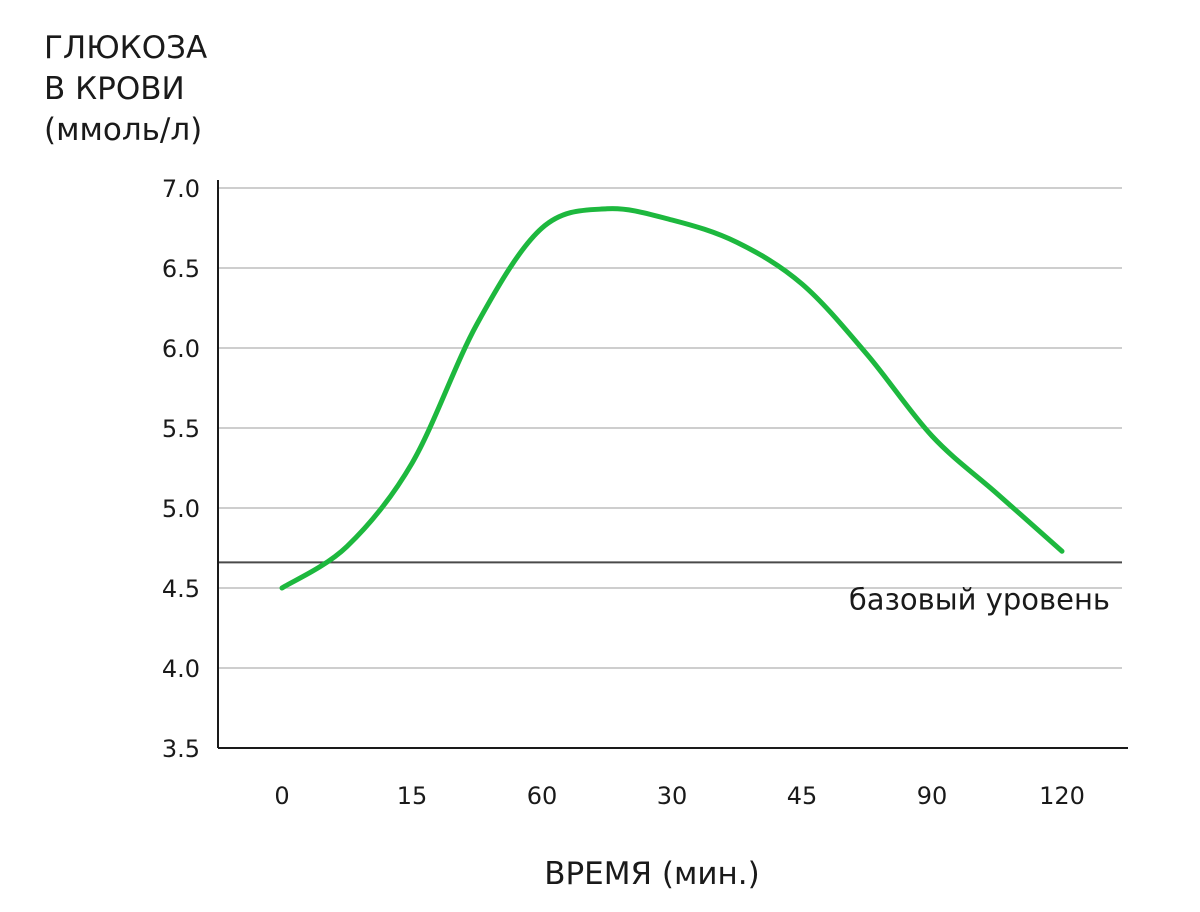  What do you see at coordinates (932, 796) in the screenshot?
I see `x-tick-label: 90` at bounding box center [932, 796].